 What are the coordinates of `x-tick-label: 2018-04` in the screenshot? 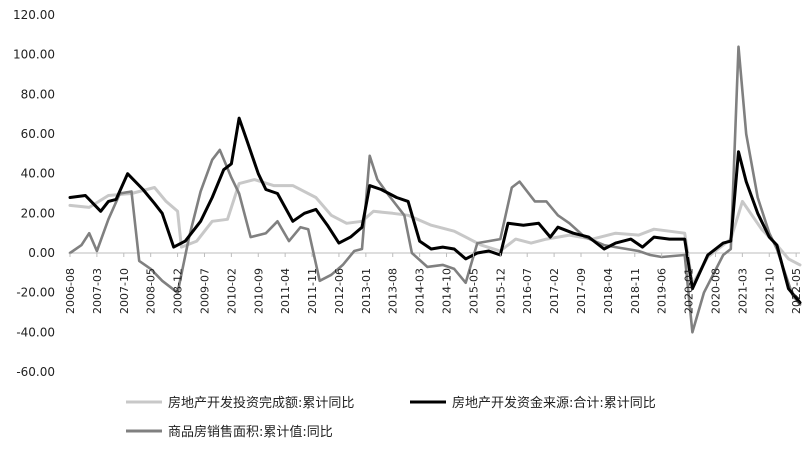 It's located at (608, 291).